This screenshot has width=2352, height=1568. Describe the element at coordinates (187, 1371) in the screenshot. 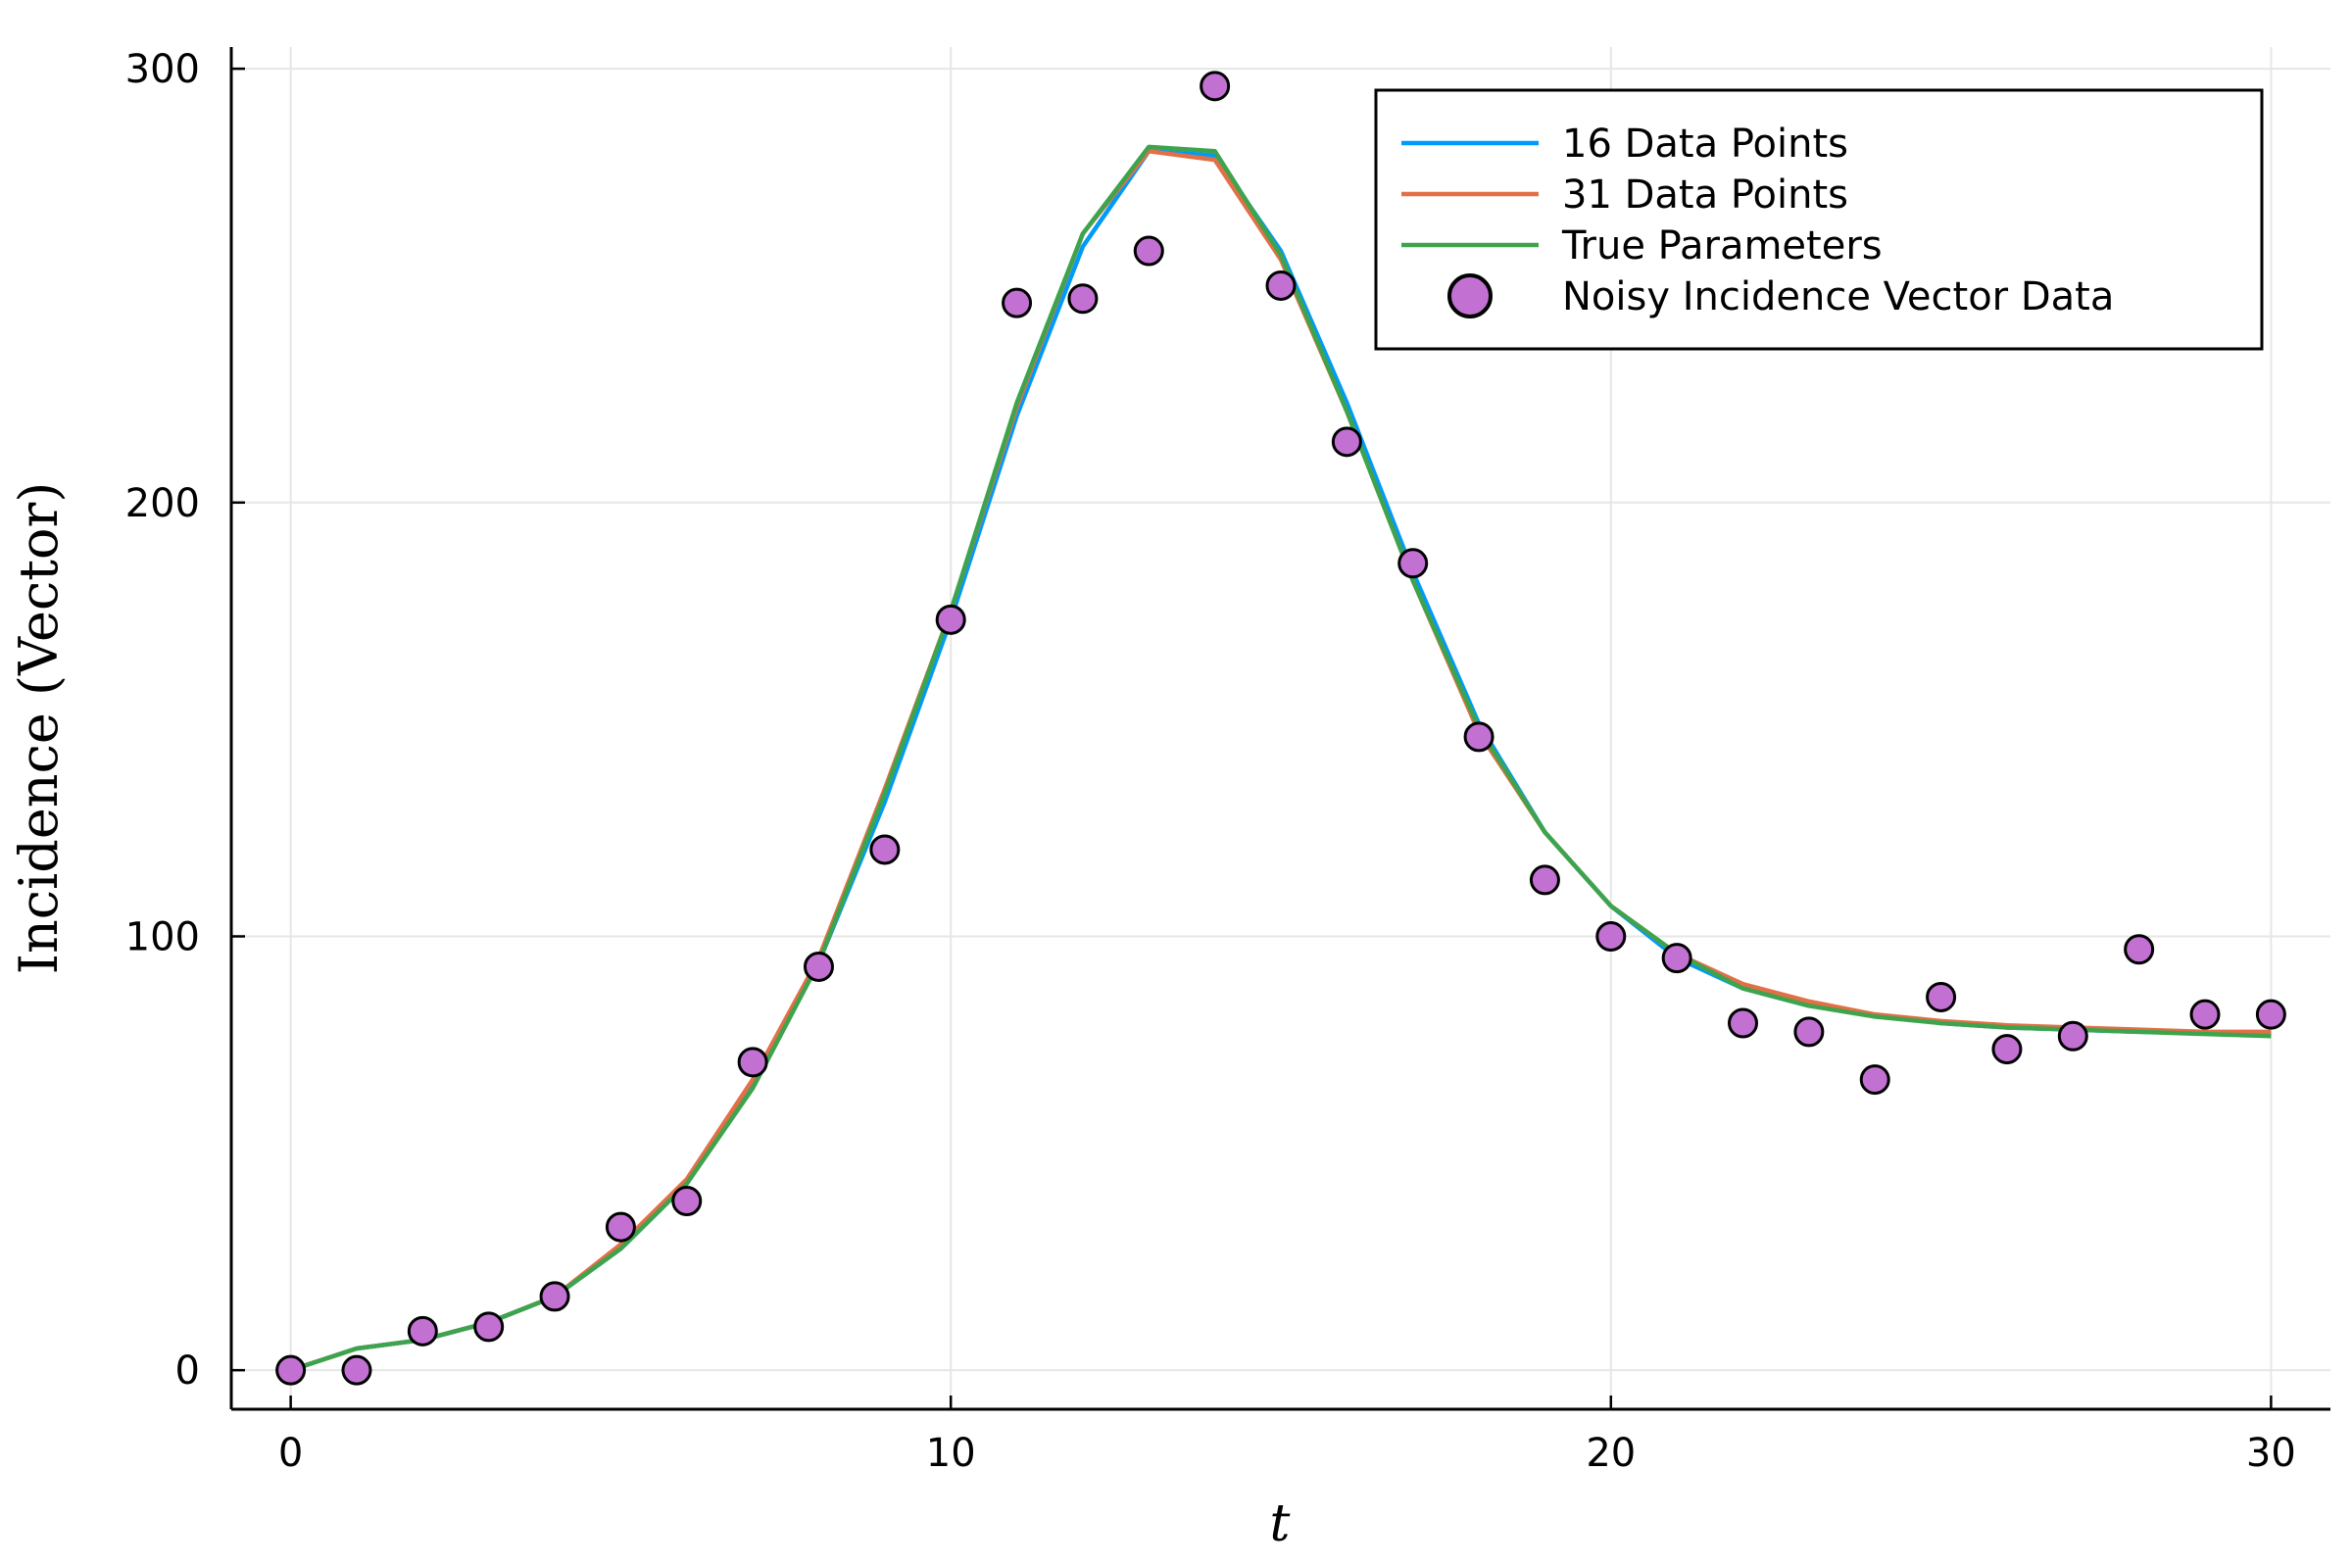

I see `y-tick-label: 0` at that location.